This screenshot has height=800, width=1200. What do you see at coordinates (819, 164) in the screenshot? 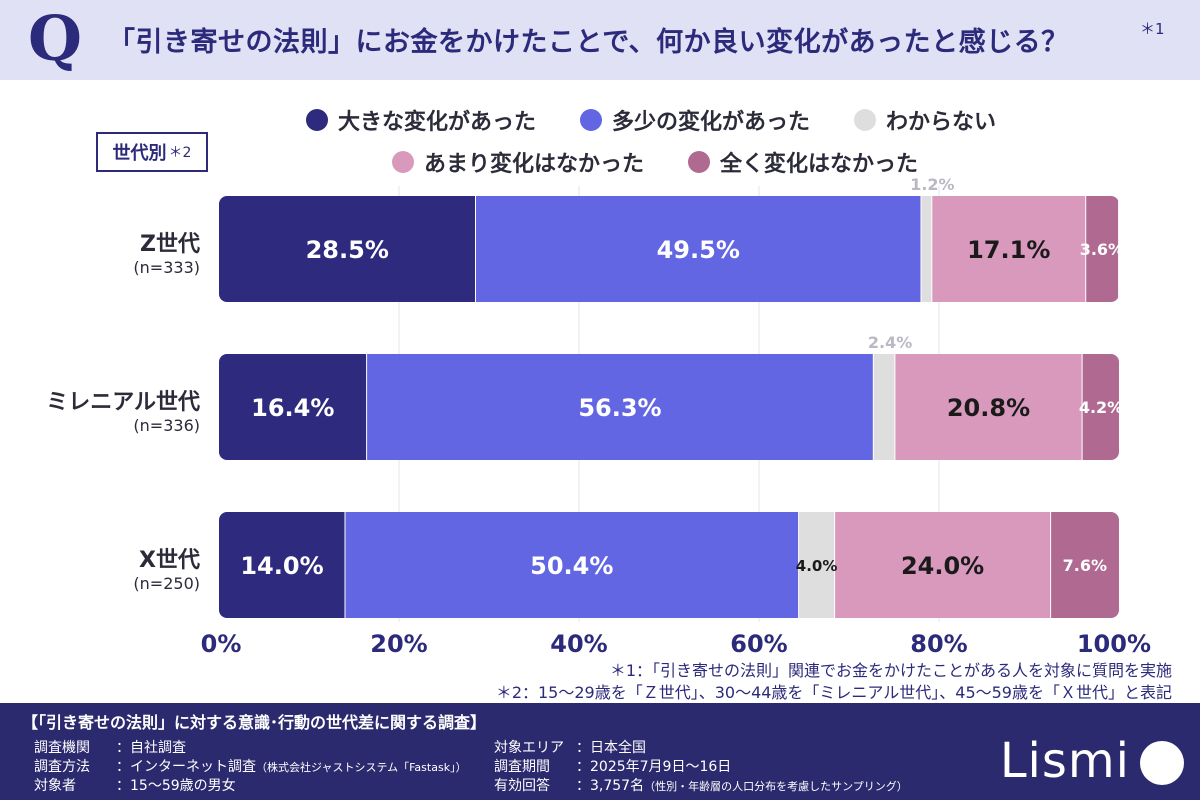
I see `legend-label: 全く変化はなかった` at bounding box center [819, 164].